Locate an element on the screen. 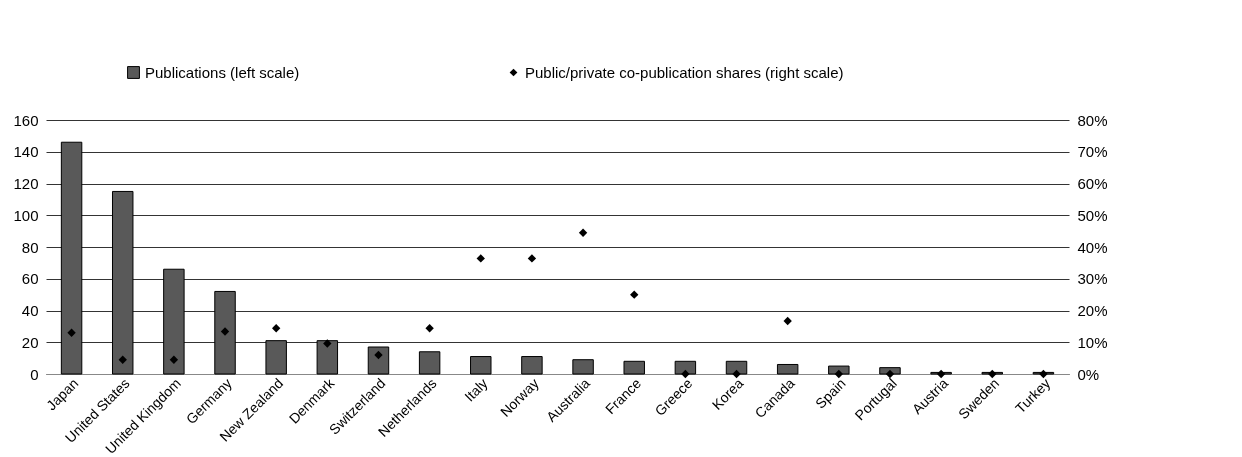 The width and height of the screenshot is (1242, 457). y-tick-label: 80 is located at coordinates (30, 247).